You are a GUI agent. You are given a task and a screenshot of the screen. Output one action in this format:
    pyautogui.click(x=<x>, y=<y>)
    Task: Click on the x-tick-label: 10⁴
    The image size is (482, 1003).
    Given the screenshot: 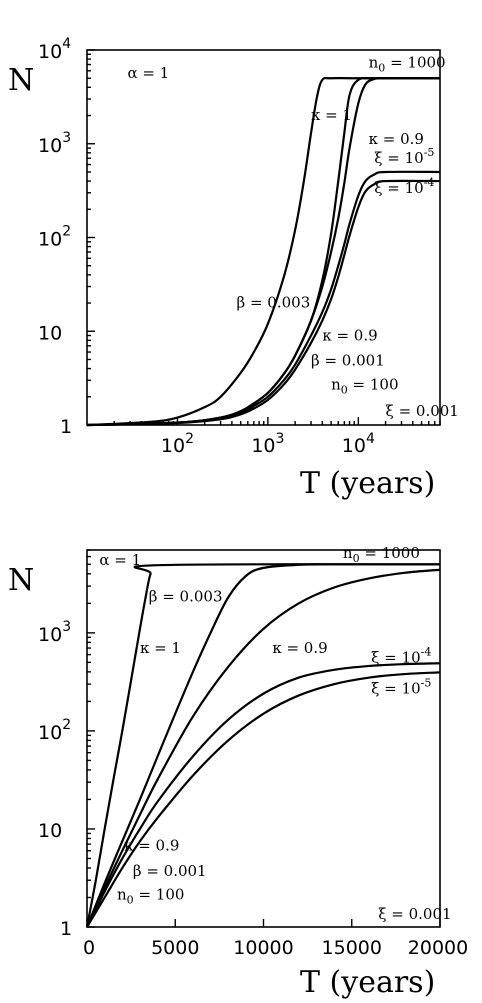 What is the action you would take?
    pyautogui.click(x=358, y=444)
    